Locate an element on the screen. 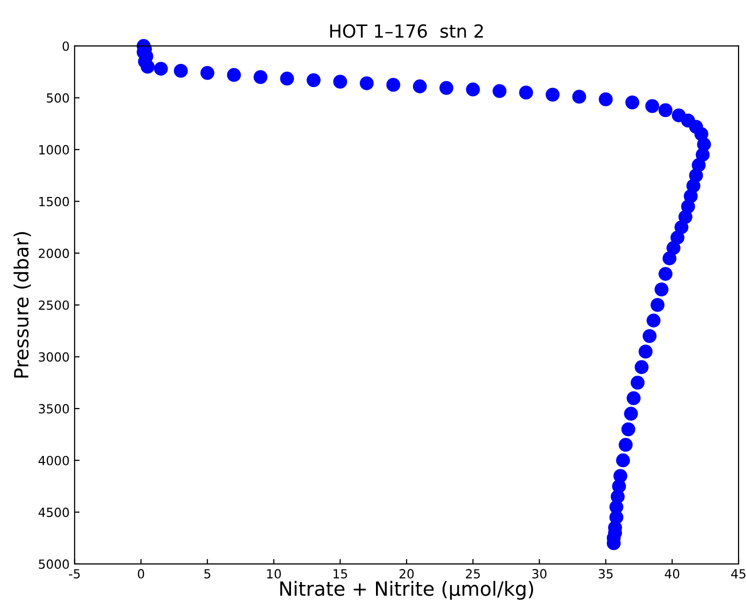  x-axis-title: Nitrate + Nitrite (μmol/kg) is located at coordinates (407, 590).